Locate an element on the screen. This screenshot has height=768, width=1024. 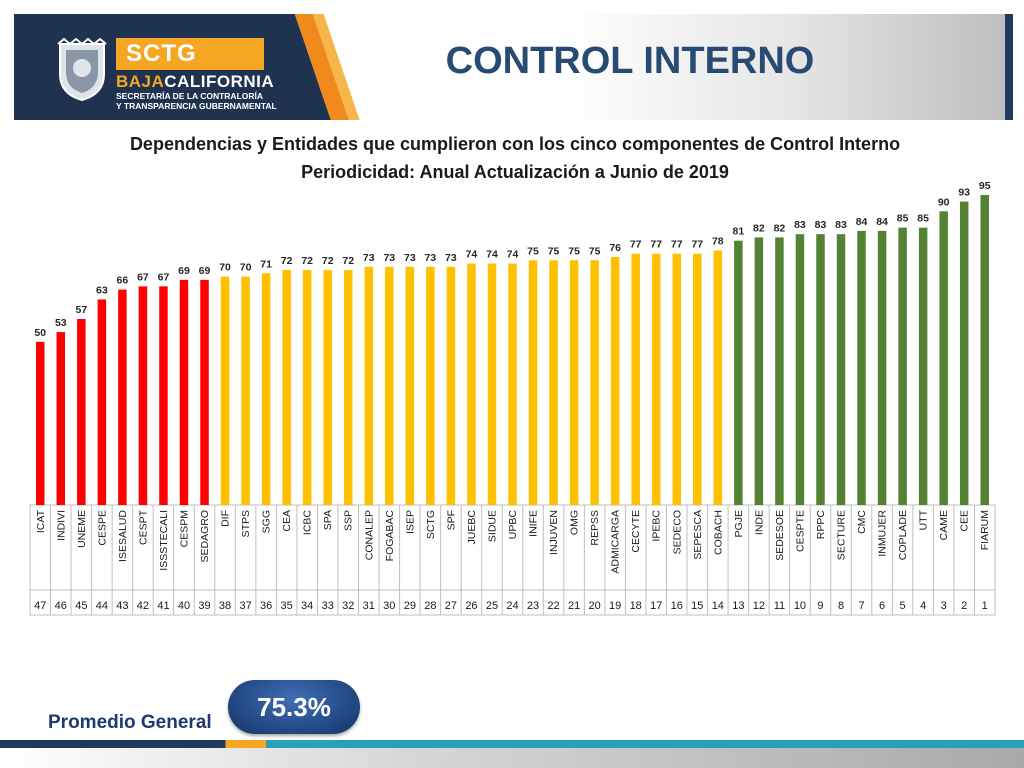
x-tick-label: CMC is located at coordinates (862, 522).